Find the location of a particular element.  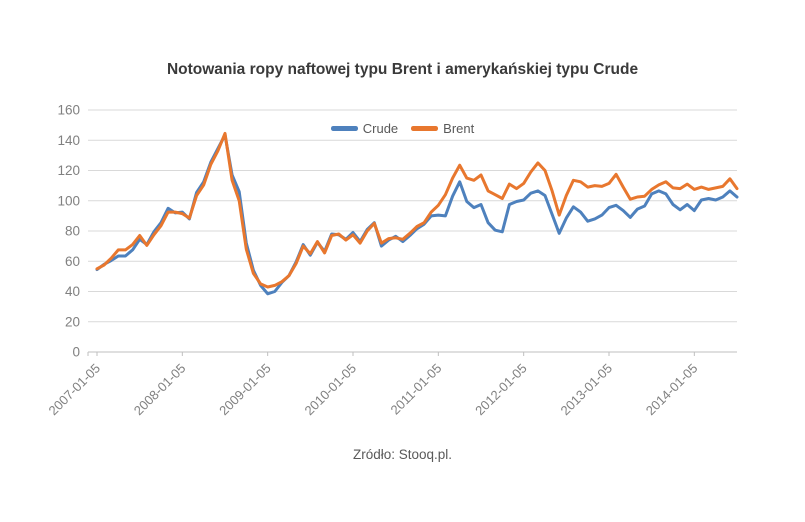

y-axis-label: 40 is located at coordinates (72, 291).